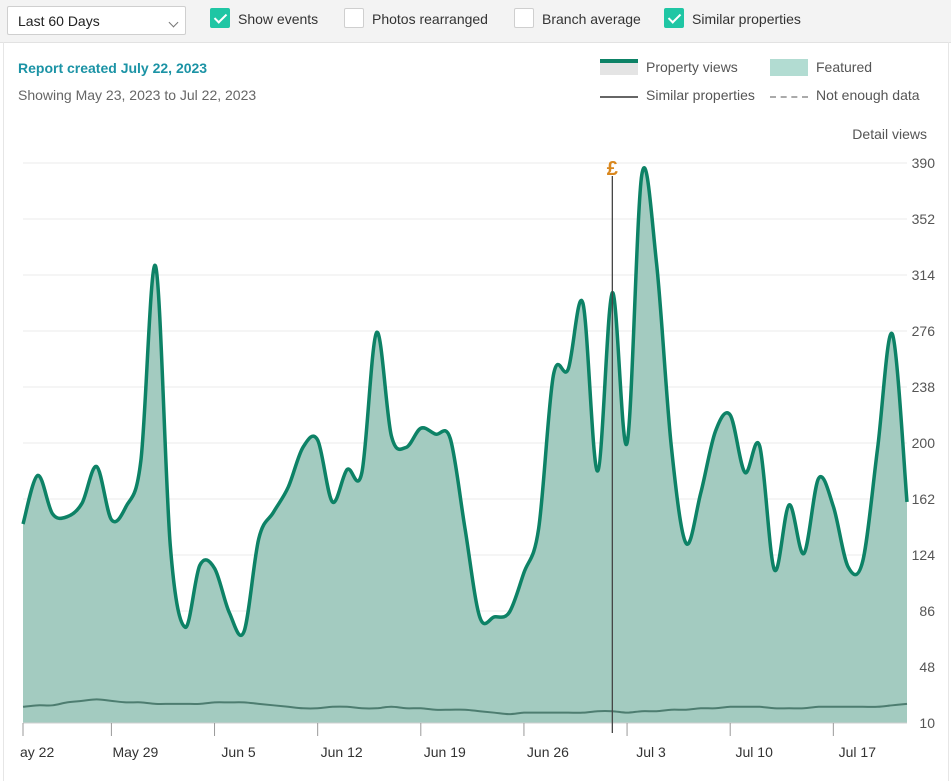 Image resolution: width=951 pixels, height=781 pixels. I want to click on x-tick-label: ay 22, so click(37, 752).